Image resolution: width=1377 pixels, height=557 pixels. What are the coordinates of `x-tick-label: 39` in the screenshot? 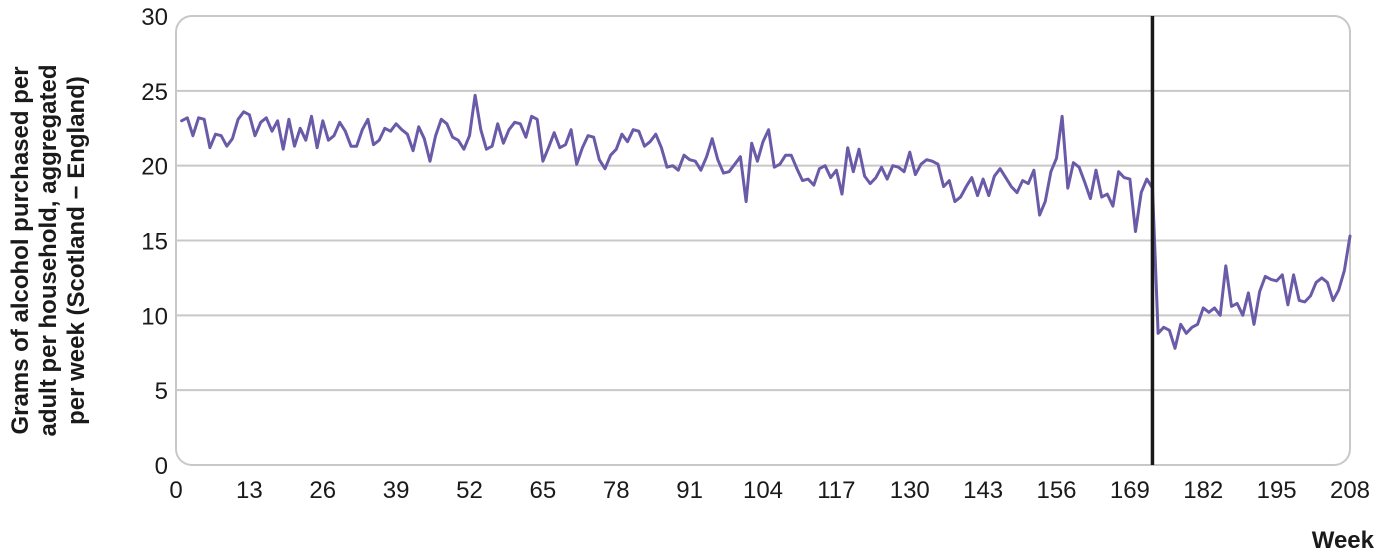 It's located at (396, 490).